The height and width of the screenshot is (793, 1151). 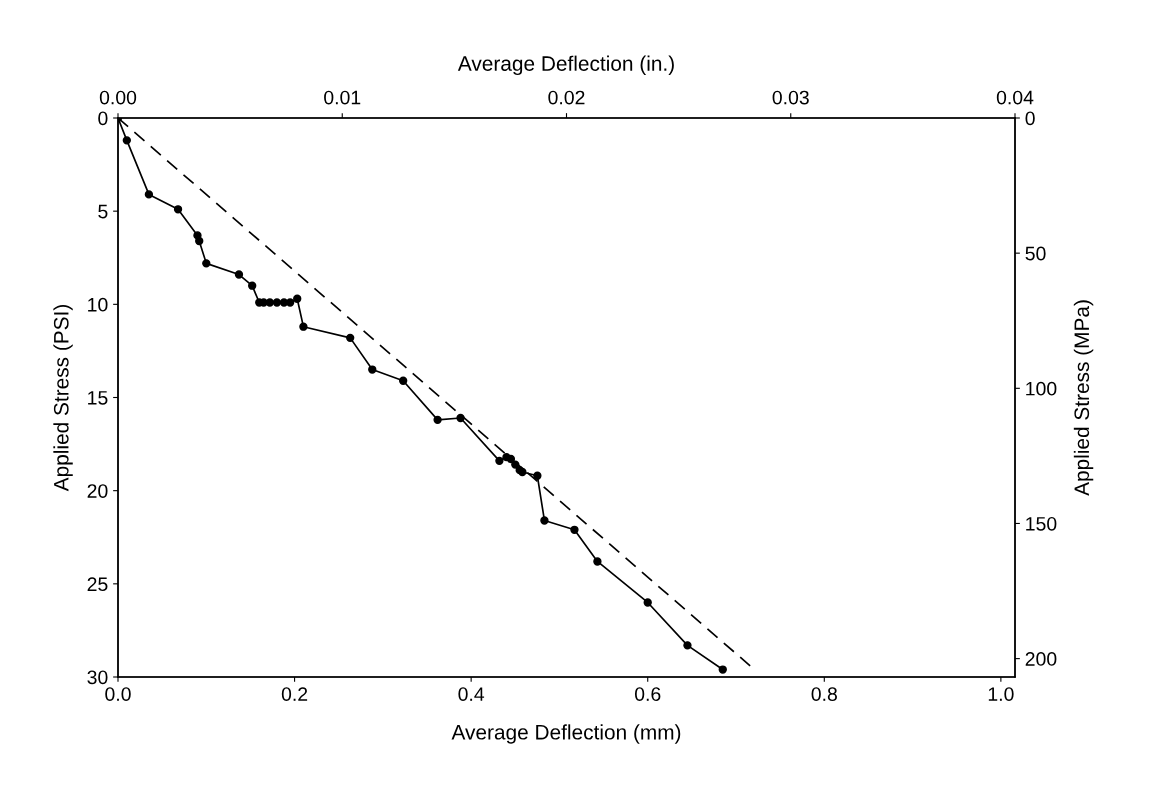 What do you see at coordinates (1083, 398) in the screenshot?
I see `y2-axis-title: Applied Stress (MPa)` at bounding box center [1083, 398].